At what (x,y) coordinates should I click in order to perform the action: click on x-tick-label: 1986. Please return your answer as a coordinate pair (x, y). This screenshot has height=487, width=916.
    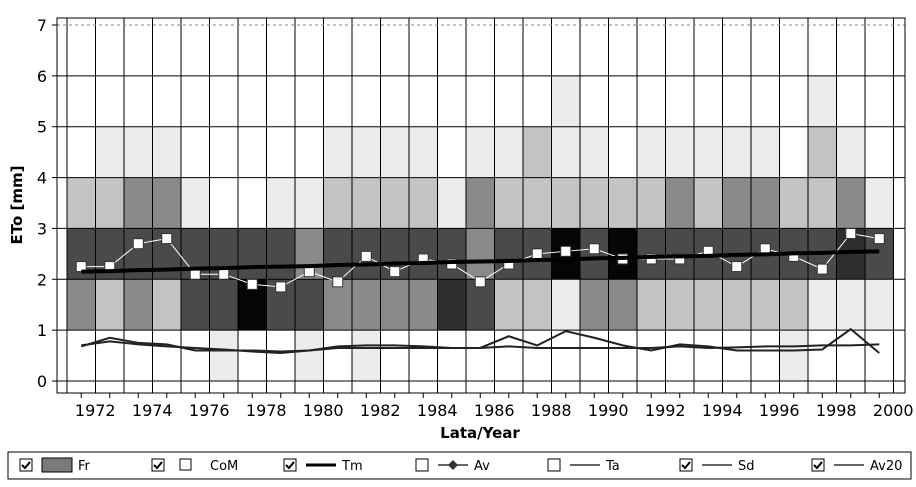
    Looking at the image, I should click on (494, 410).